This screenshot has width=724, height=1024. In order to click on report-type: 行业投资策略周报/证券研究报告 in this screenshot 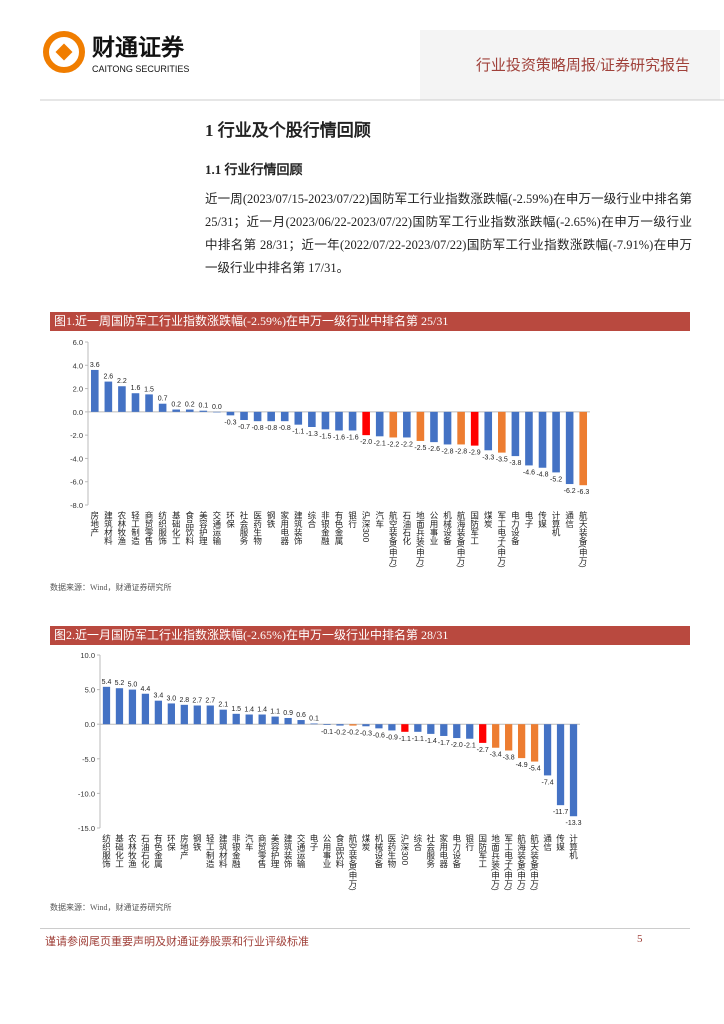, I will do `click(583, 65)`.